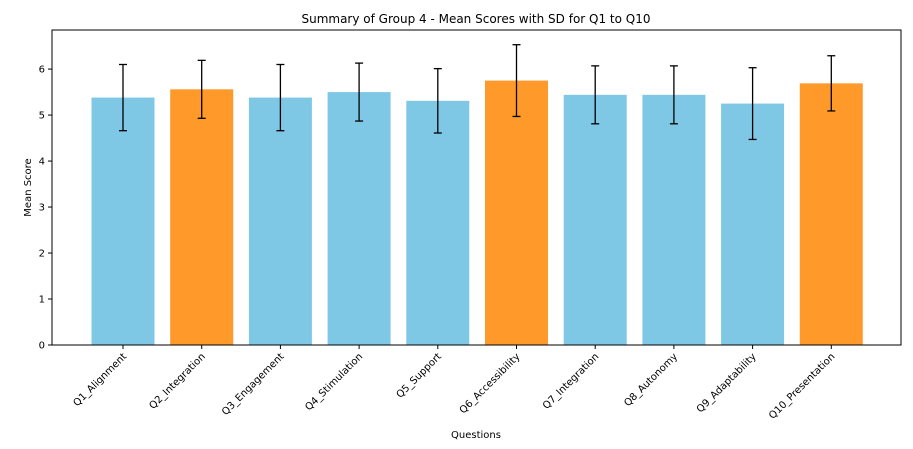 This screenshot has width=913, height=449. I want to click on x-tick-label: Q7_Integration, so click(571, 381).